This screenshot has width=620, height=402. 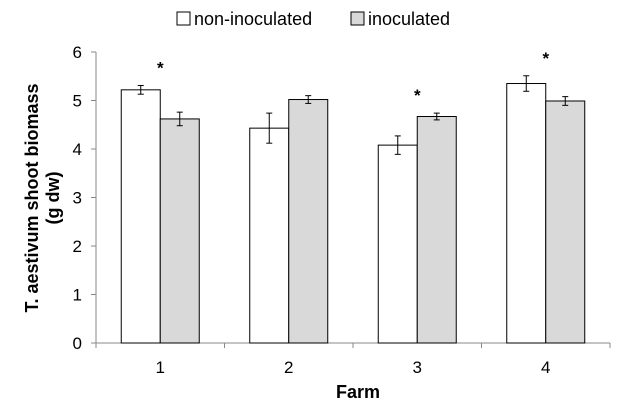 I want to click on x-axis-title: Farm, so click(x=358, y=392).